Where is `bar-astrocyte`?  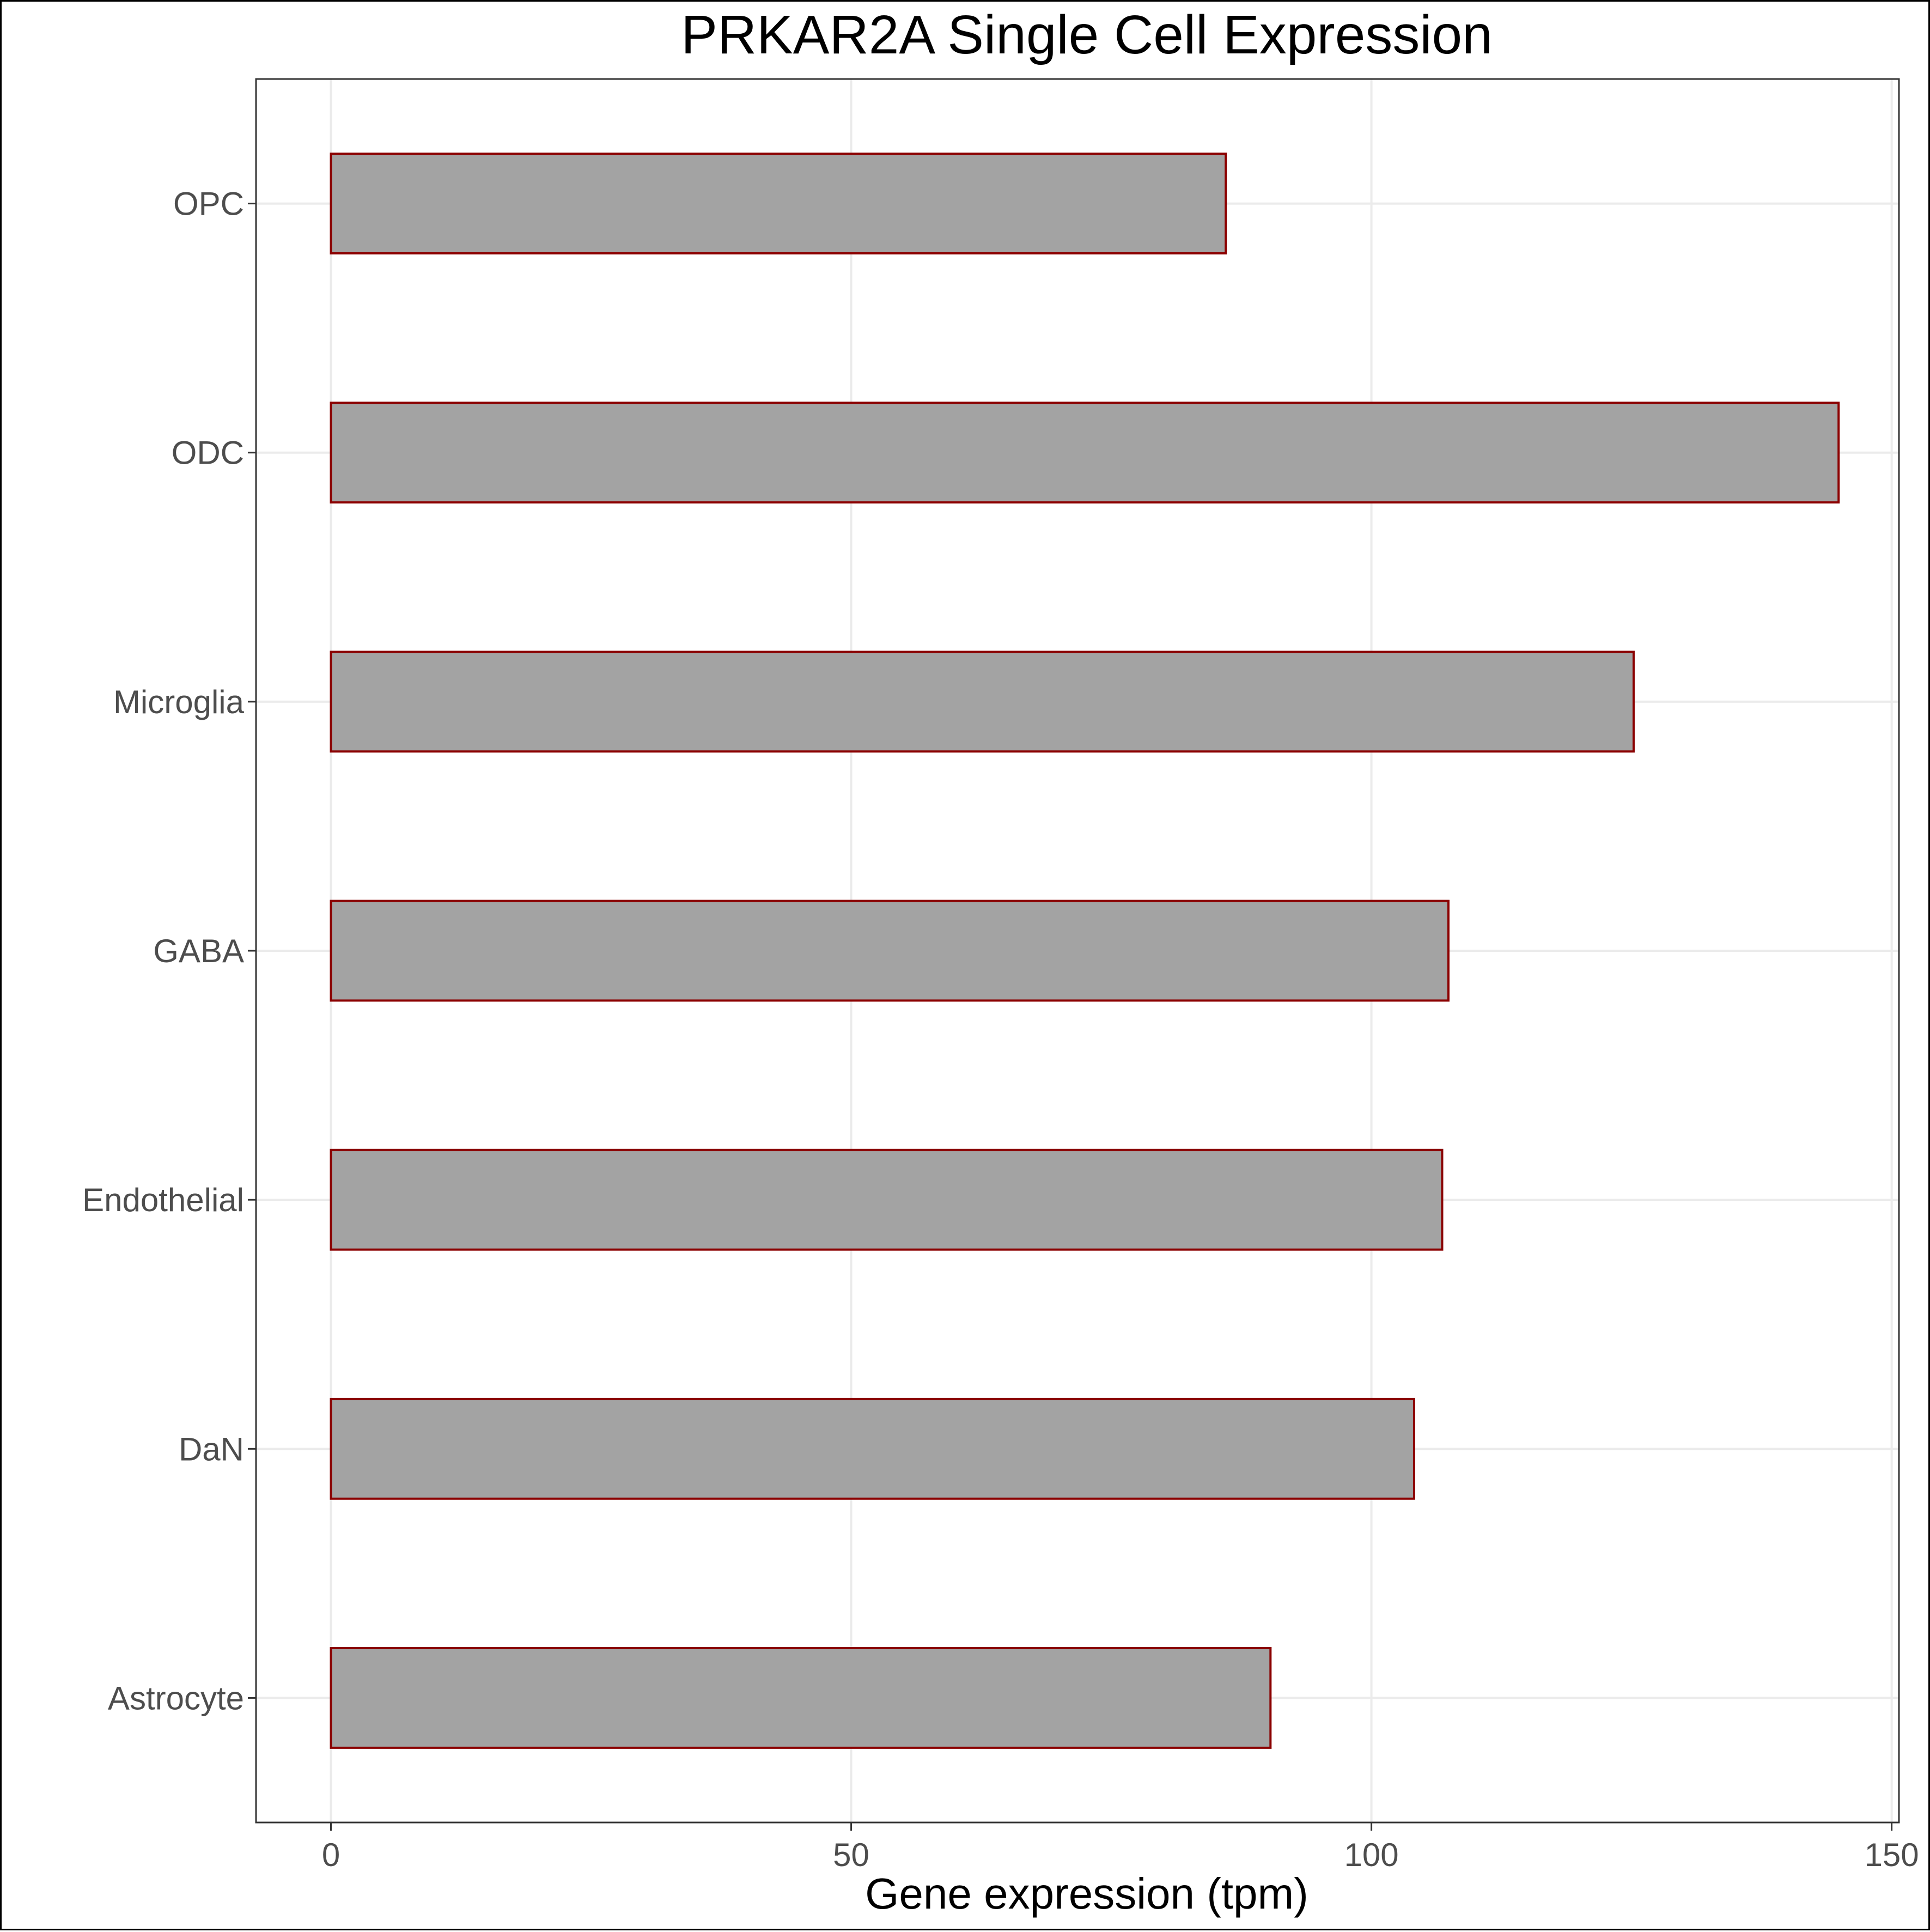
bar-astrocyte is located at coordinates (801, 1698).